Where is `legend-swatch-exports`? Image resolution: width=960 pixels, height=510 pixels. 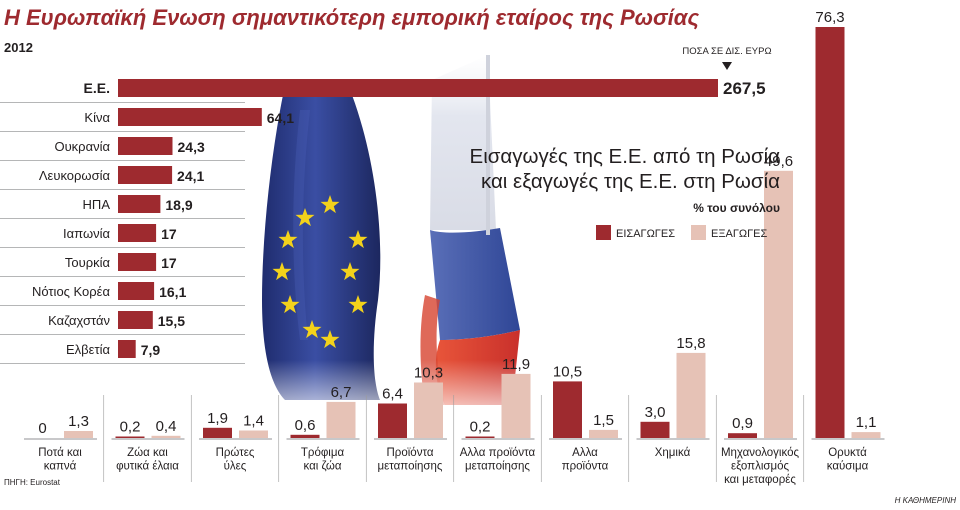
legend-swatch-exports is located at coordinates (698, 232).